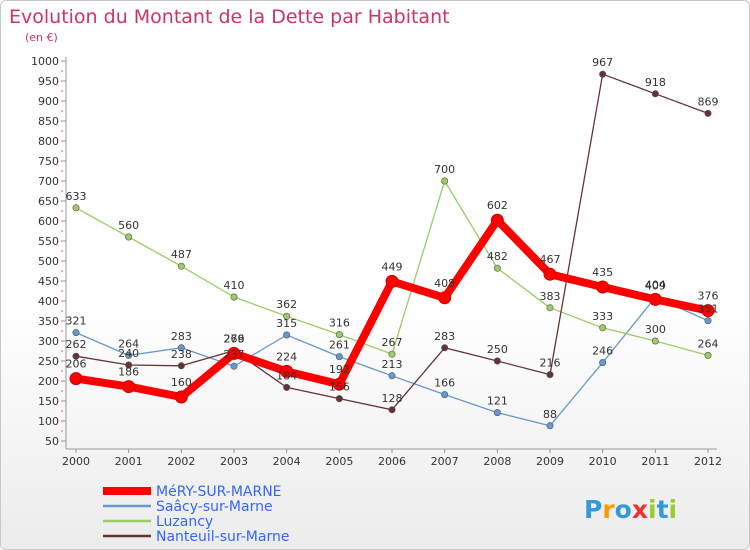 The height and width of the screenshot is (550, 750). I want to click on data-label: 269, so click(234, 338).